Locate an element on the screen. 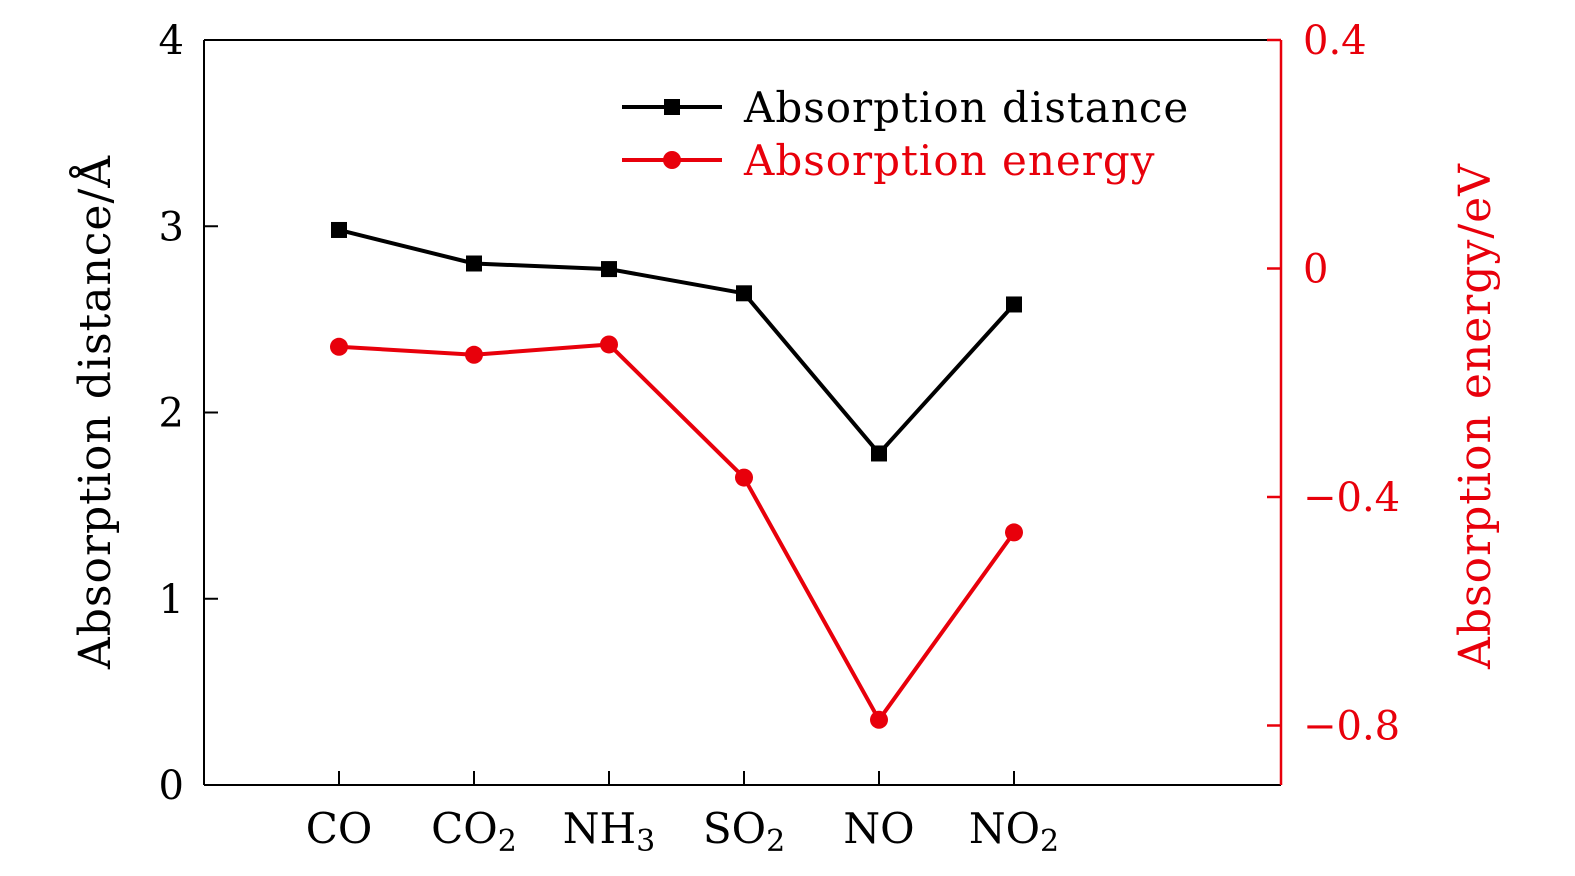  right-axis-title: Absorption energy/eV is located at coordinates (1475, 416).